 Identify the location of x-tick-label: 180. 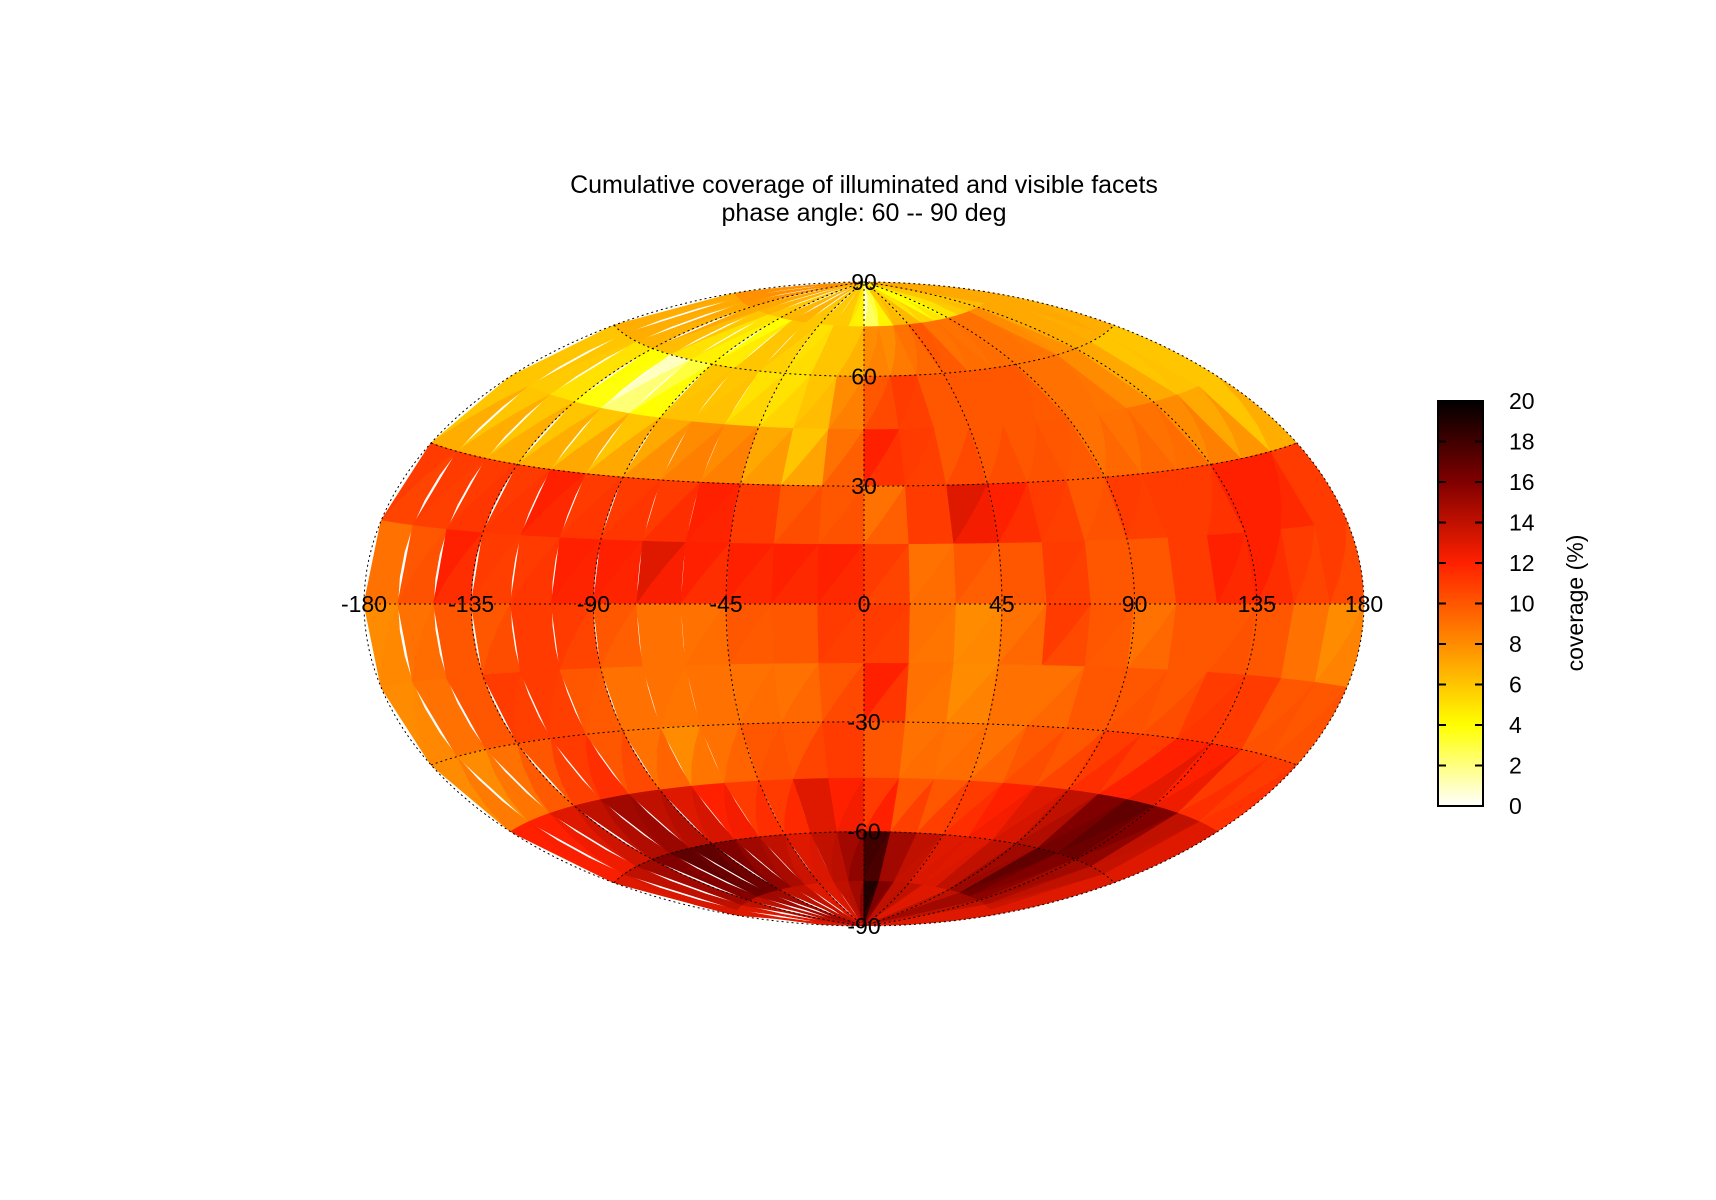
(1364, 604).